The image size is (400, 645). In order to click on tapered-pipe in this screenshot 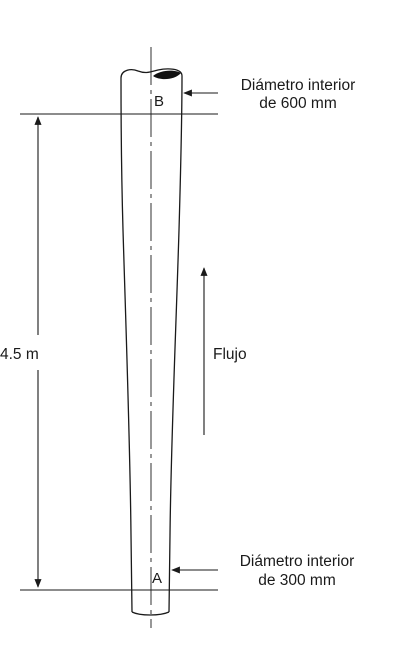, I will do `click(151, 344)`.